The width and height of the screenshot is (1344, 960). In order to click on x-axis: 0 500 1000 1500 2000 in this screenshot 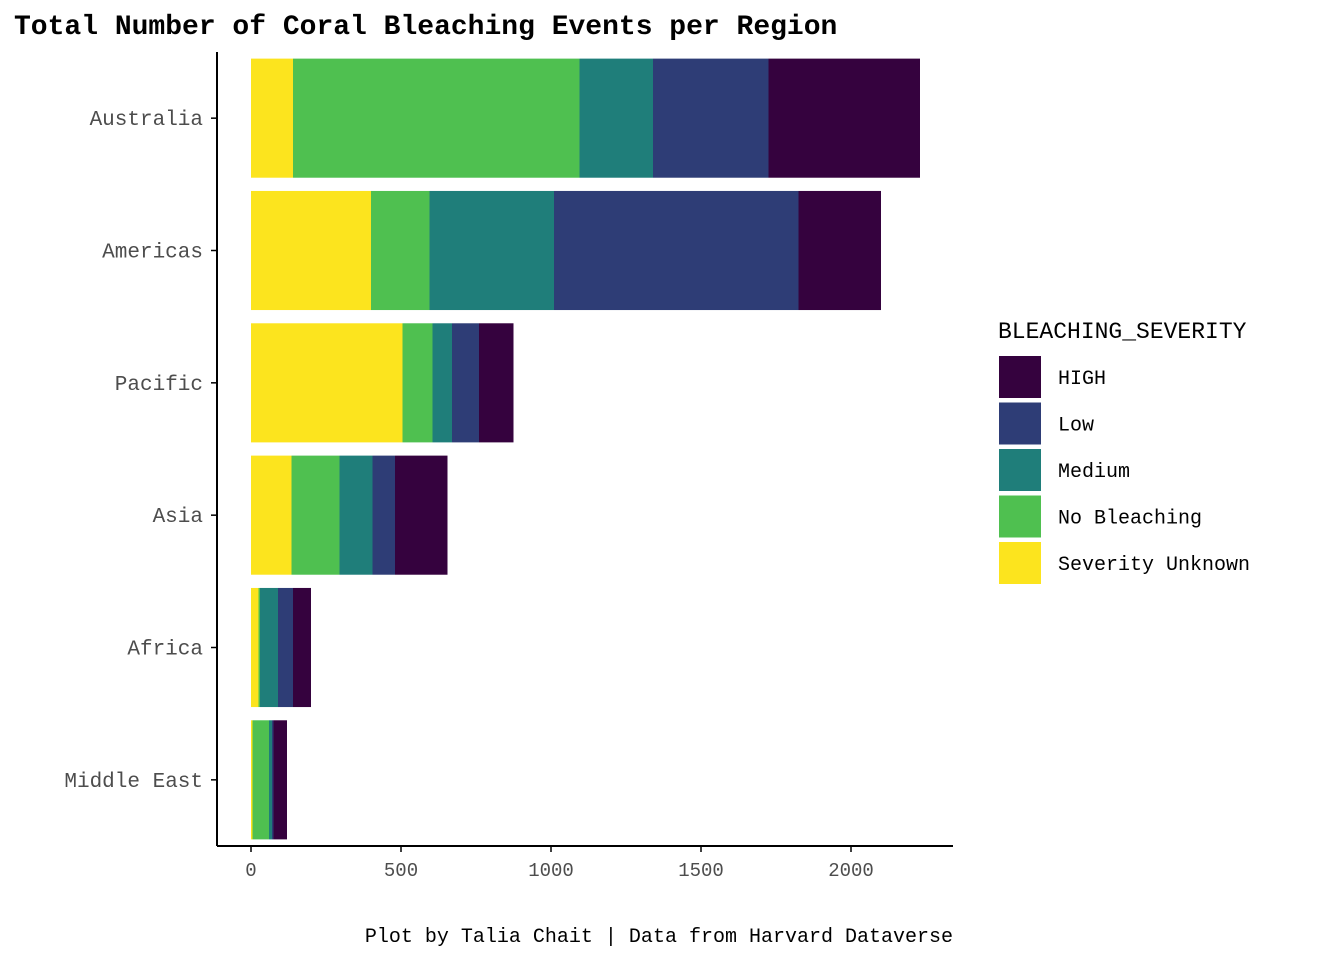, I will do `click(585, 863)`.